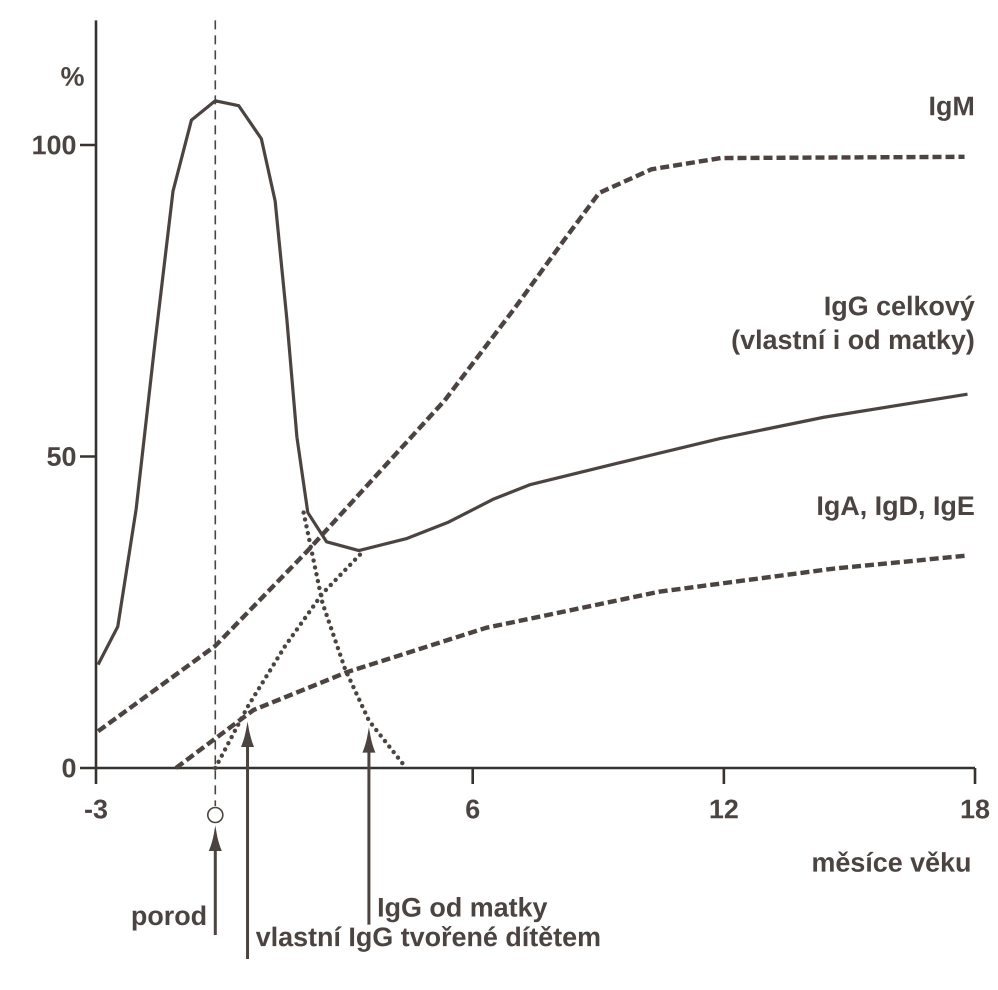 The width and height of the screenshot is (998, 990). What do you see at coordinates (169, 918) in the screenshot?
I see `text: porod` at bounding box center [169, 918].